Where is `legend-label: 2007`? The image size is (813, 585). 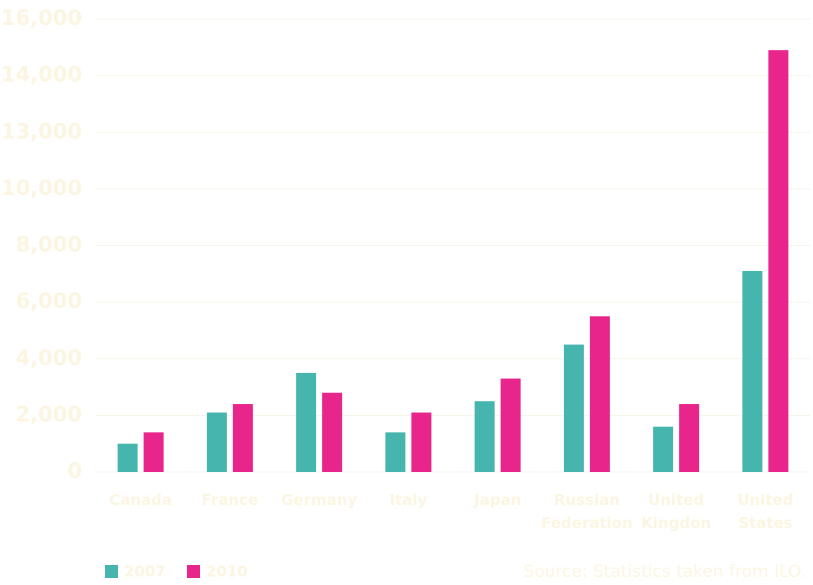 legend-label: 2007 is located at coordinates (145, 572).